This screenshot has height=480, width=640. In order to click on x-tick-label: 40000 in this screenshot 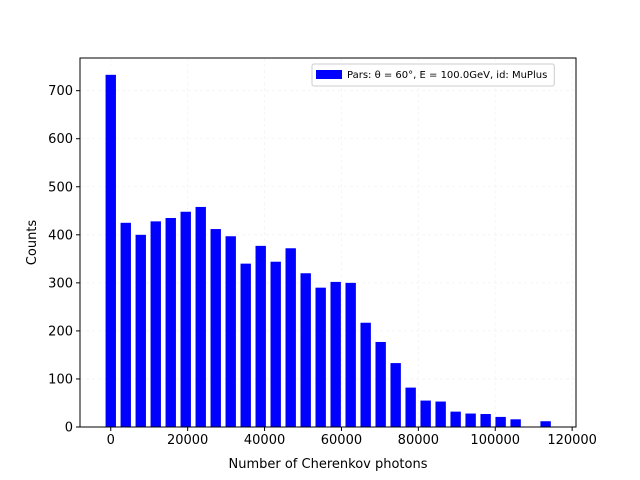, I will do `click(264, 440)`.